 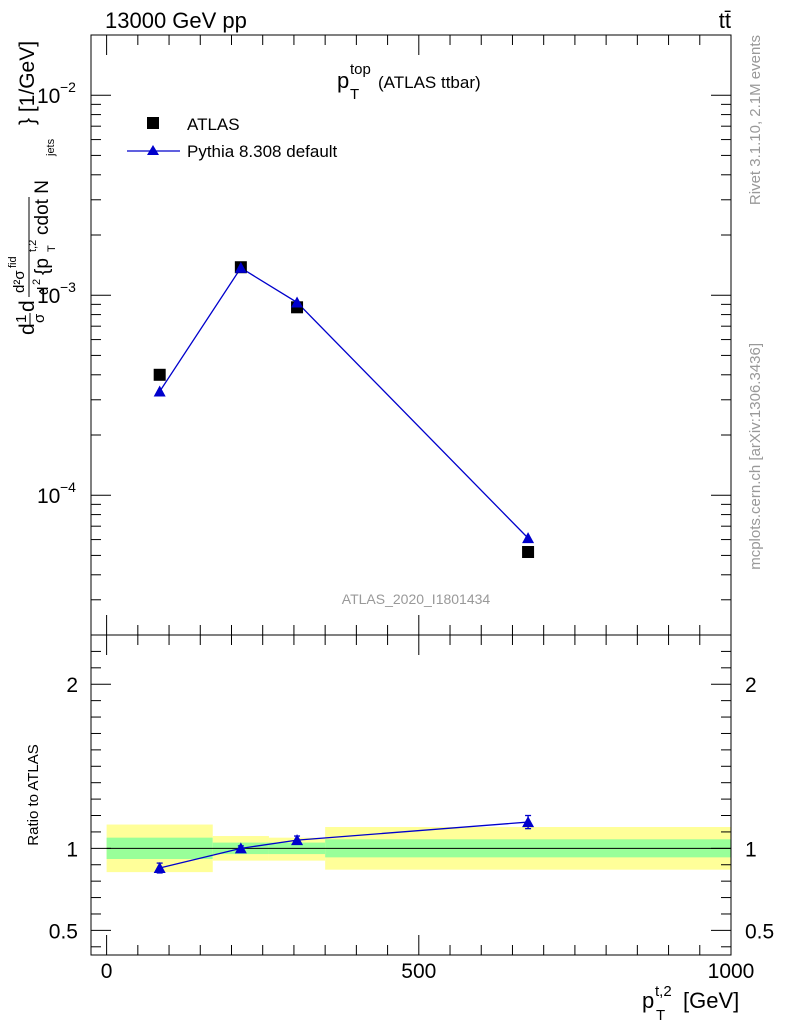 I want to click on main-series, so click(x=344, y=410).